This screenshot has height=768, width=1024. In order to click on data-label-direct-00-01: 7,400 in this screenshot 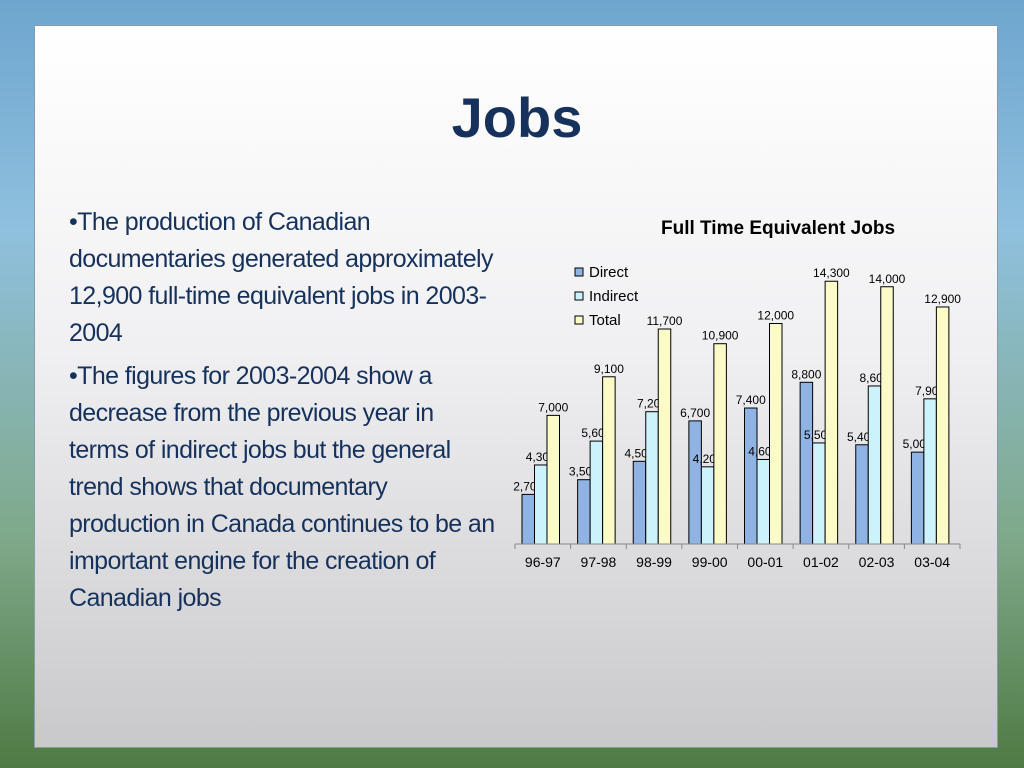, I will do `click(751, 400)`.